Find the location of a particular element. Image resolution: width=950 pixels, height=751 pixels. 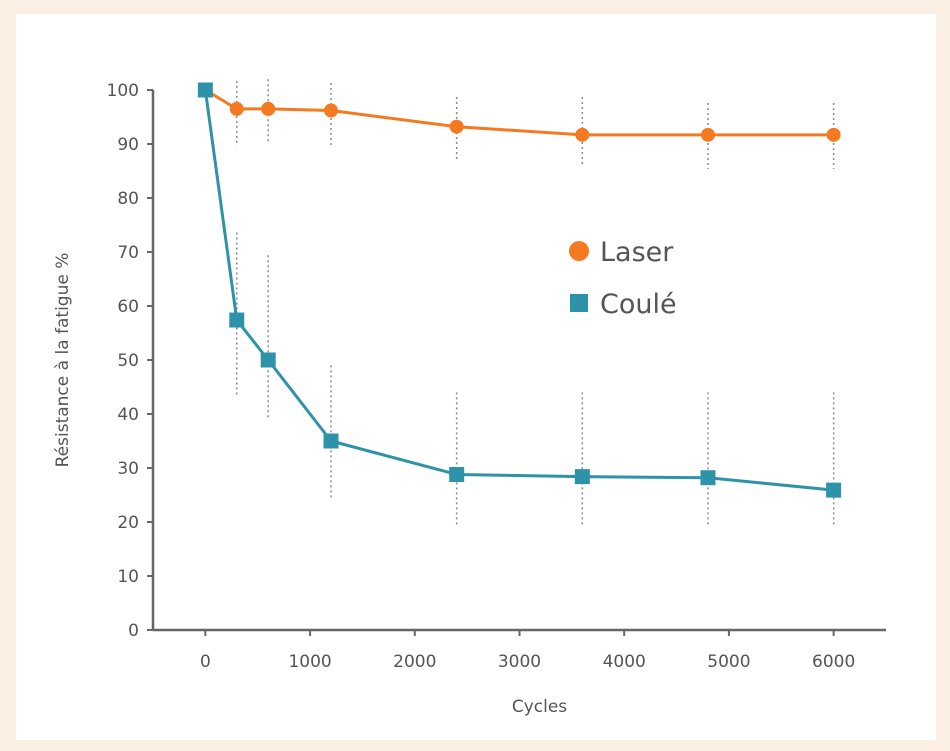

y-tick-label: 50 is located at coordinates (128, 361).